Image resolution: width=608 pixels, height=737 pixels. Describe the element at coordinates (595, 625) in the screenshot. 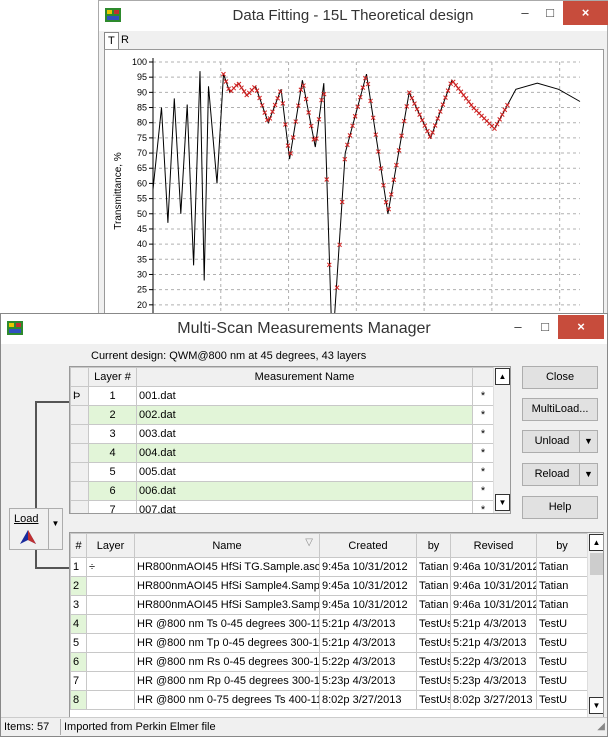

I see `files-scrollbar: ▲ ▼` at that location.